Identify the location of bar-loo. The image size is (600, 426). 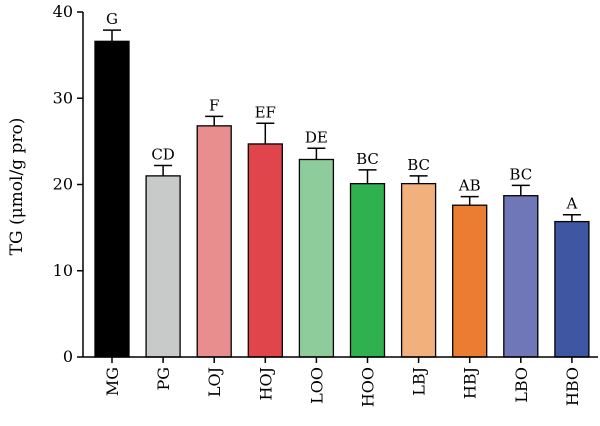
(316, 258).